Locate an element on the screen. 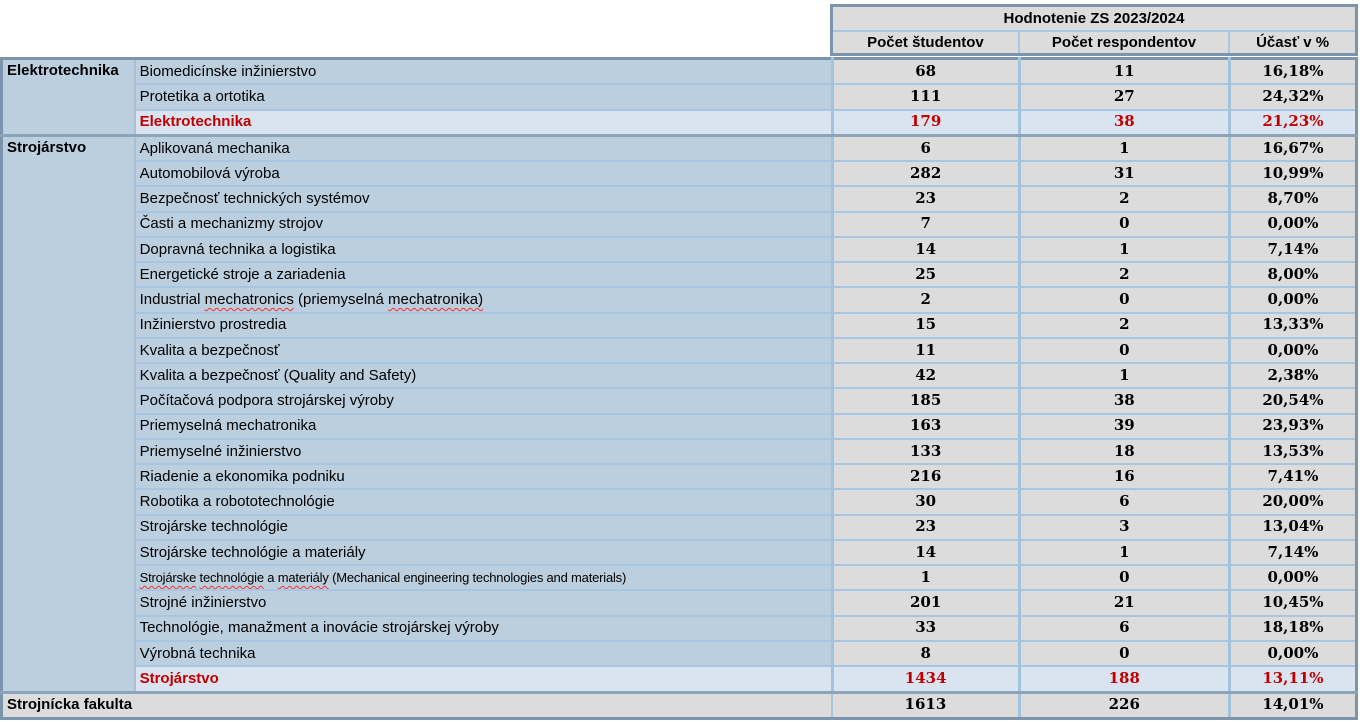 The height and width of the screenshot is (722, 1366). program-cell: Automobilová výroba is located at coordinates (483, 174).